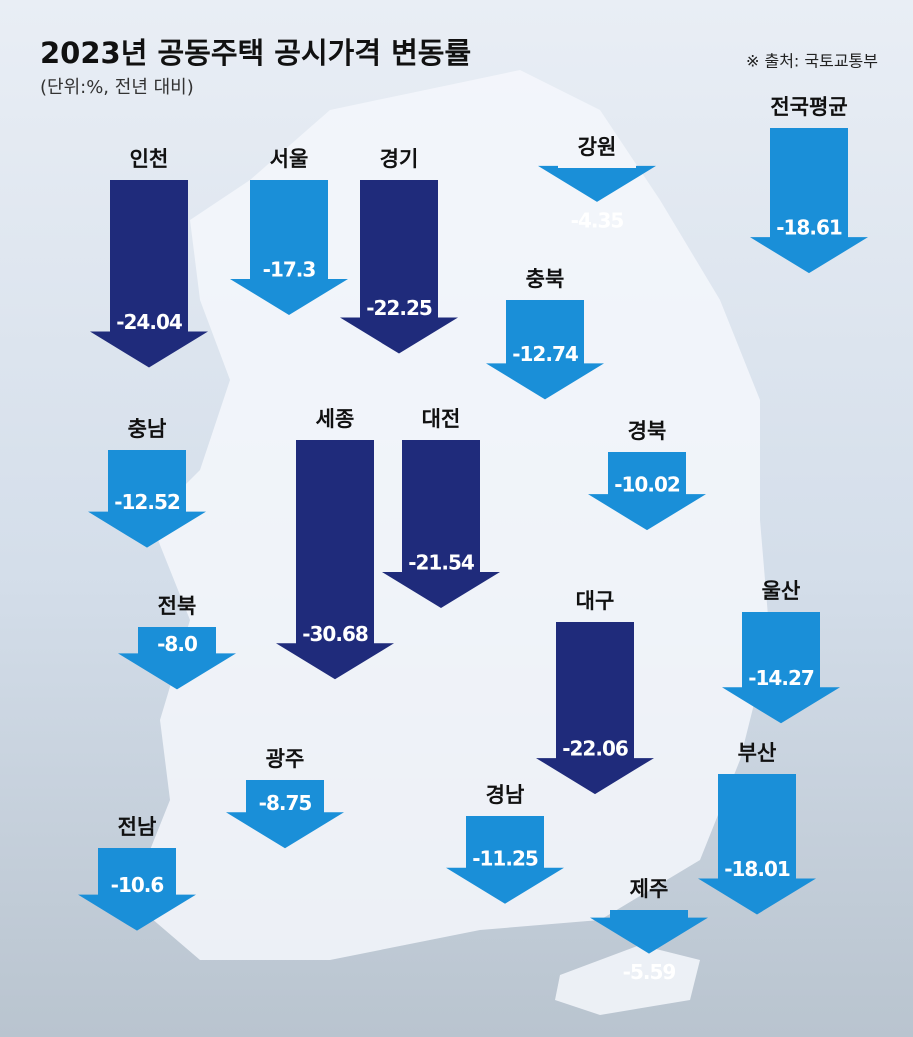 The height and width of the screenshot is (1037, 913). I want to click on region-name: 경북, so click(647, 431).